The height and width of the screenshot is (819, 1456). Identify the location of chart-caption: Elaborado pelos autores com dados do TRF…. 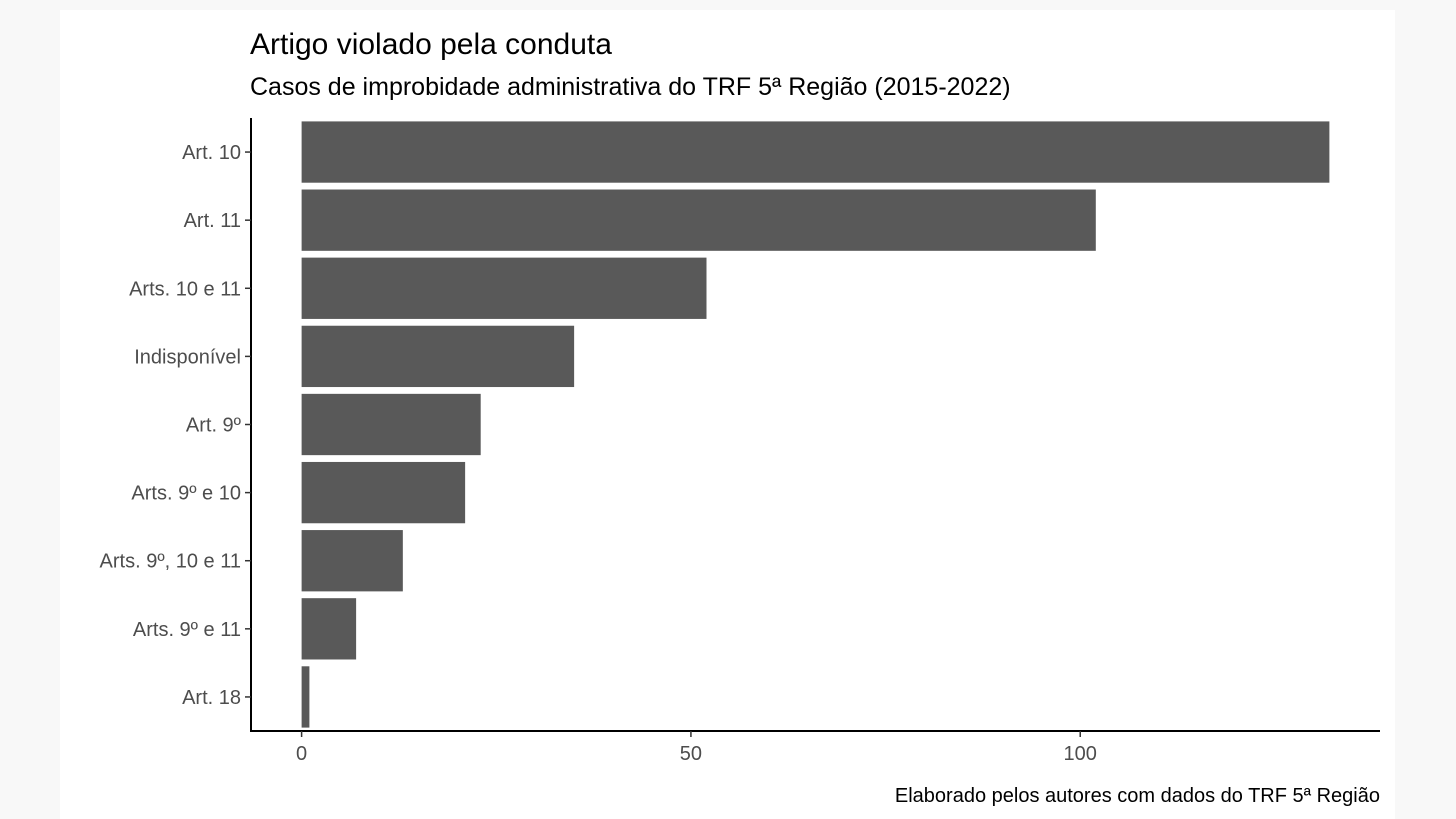
(1137, 796).